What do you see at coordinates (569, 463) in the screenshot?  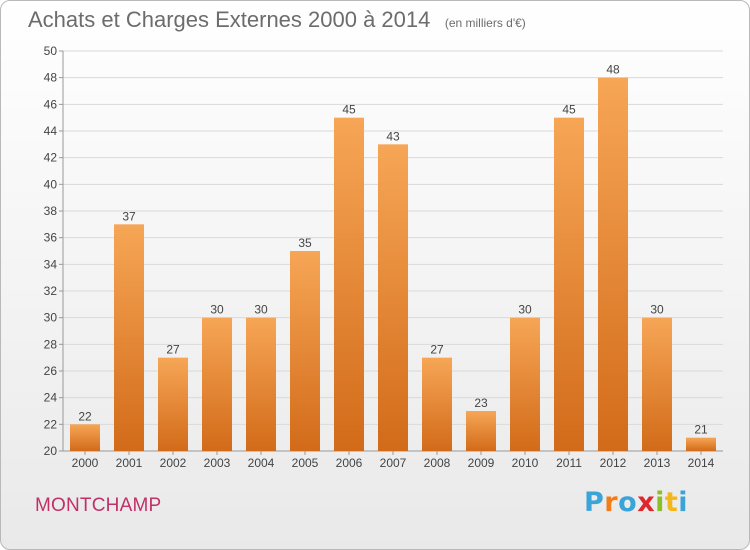 I see `x-tick-label: 2011` at bounding box center [569, 463].